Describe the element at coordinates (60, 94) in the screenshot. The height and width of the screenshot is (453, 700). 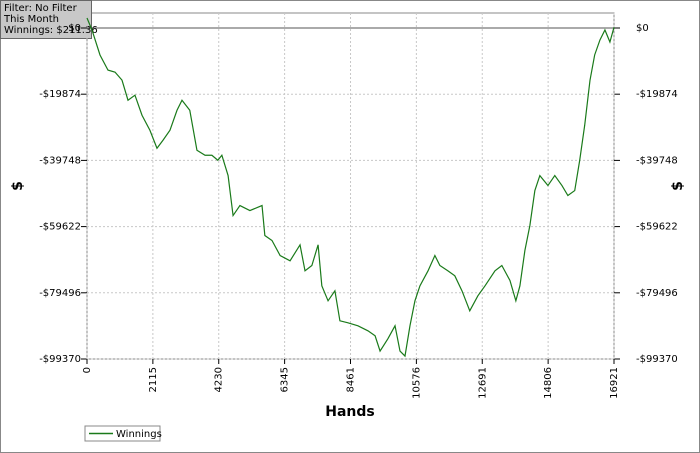
I see `y-tick-label: -$19874` at that location.